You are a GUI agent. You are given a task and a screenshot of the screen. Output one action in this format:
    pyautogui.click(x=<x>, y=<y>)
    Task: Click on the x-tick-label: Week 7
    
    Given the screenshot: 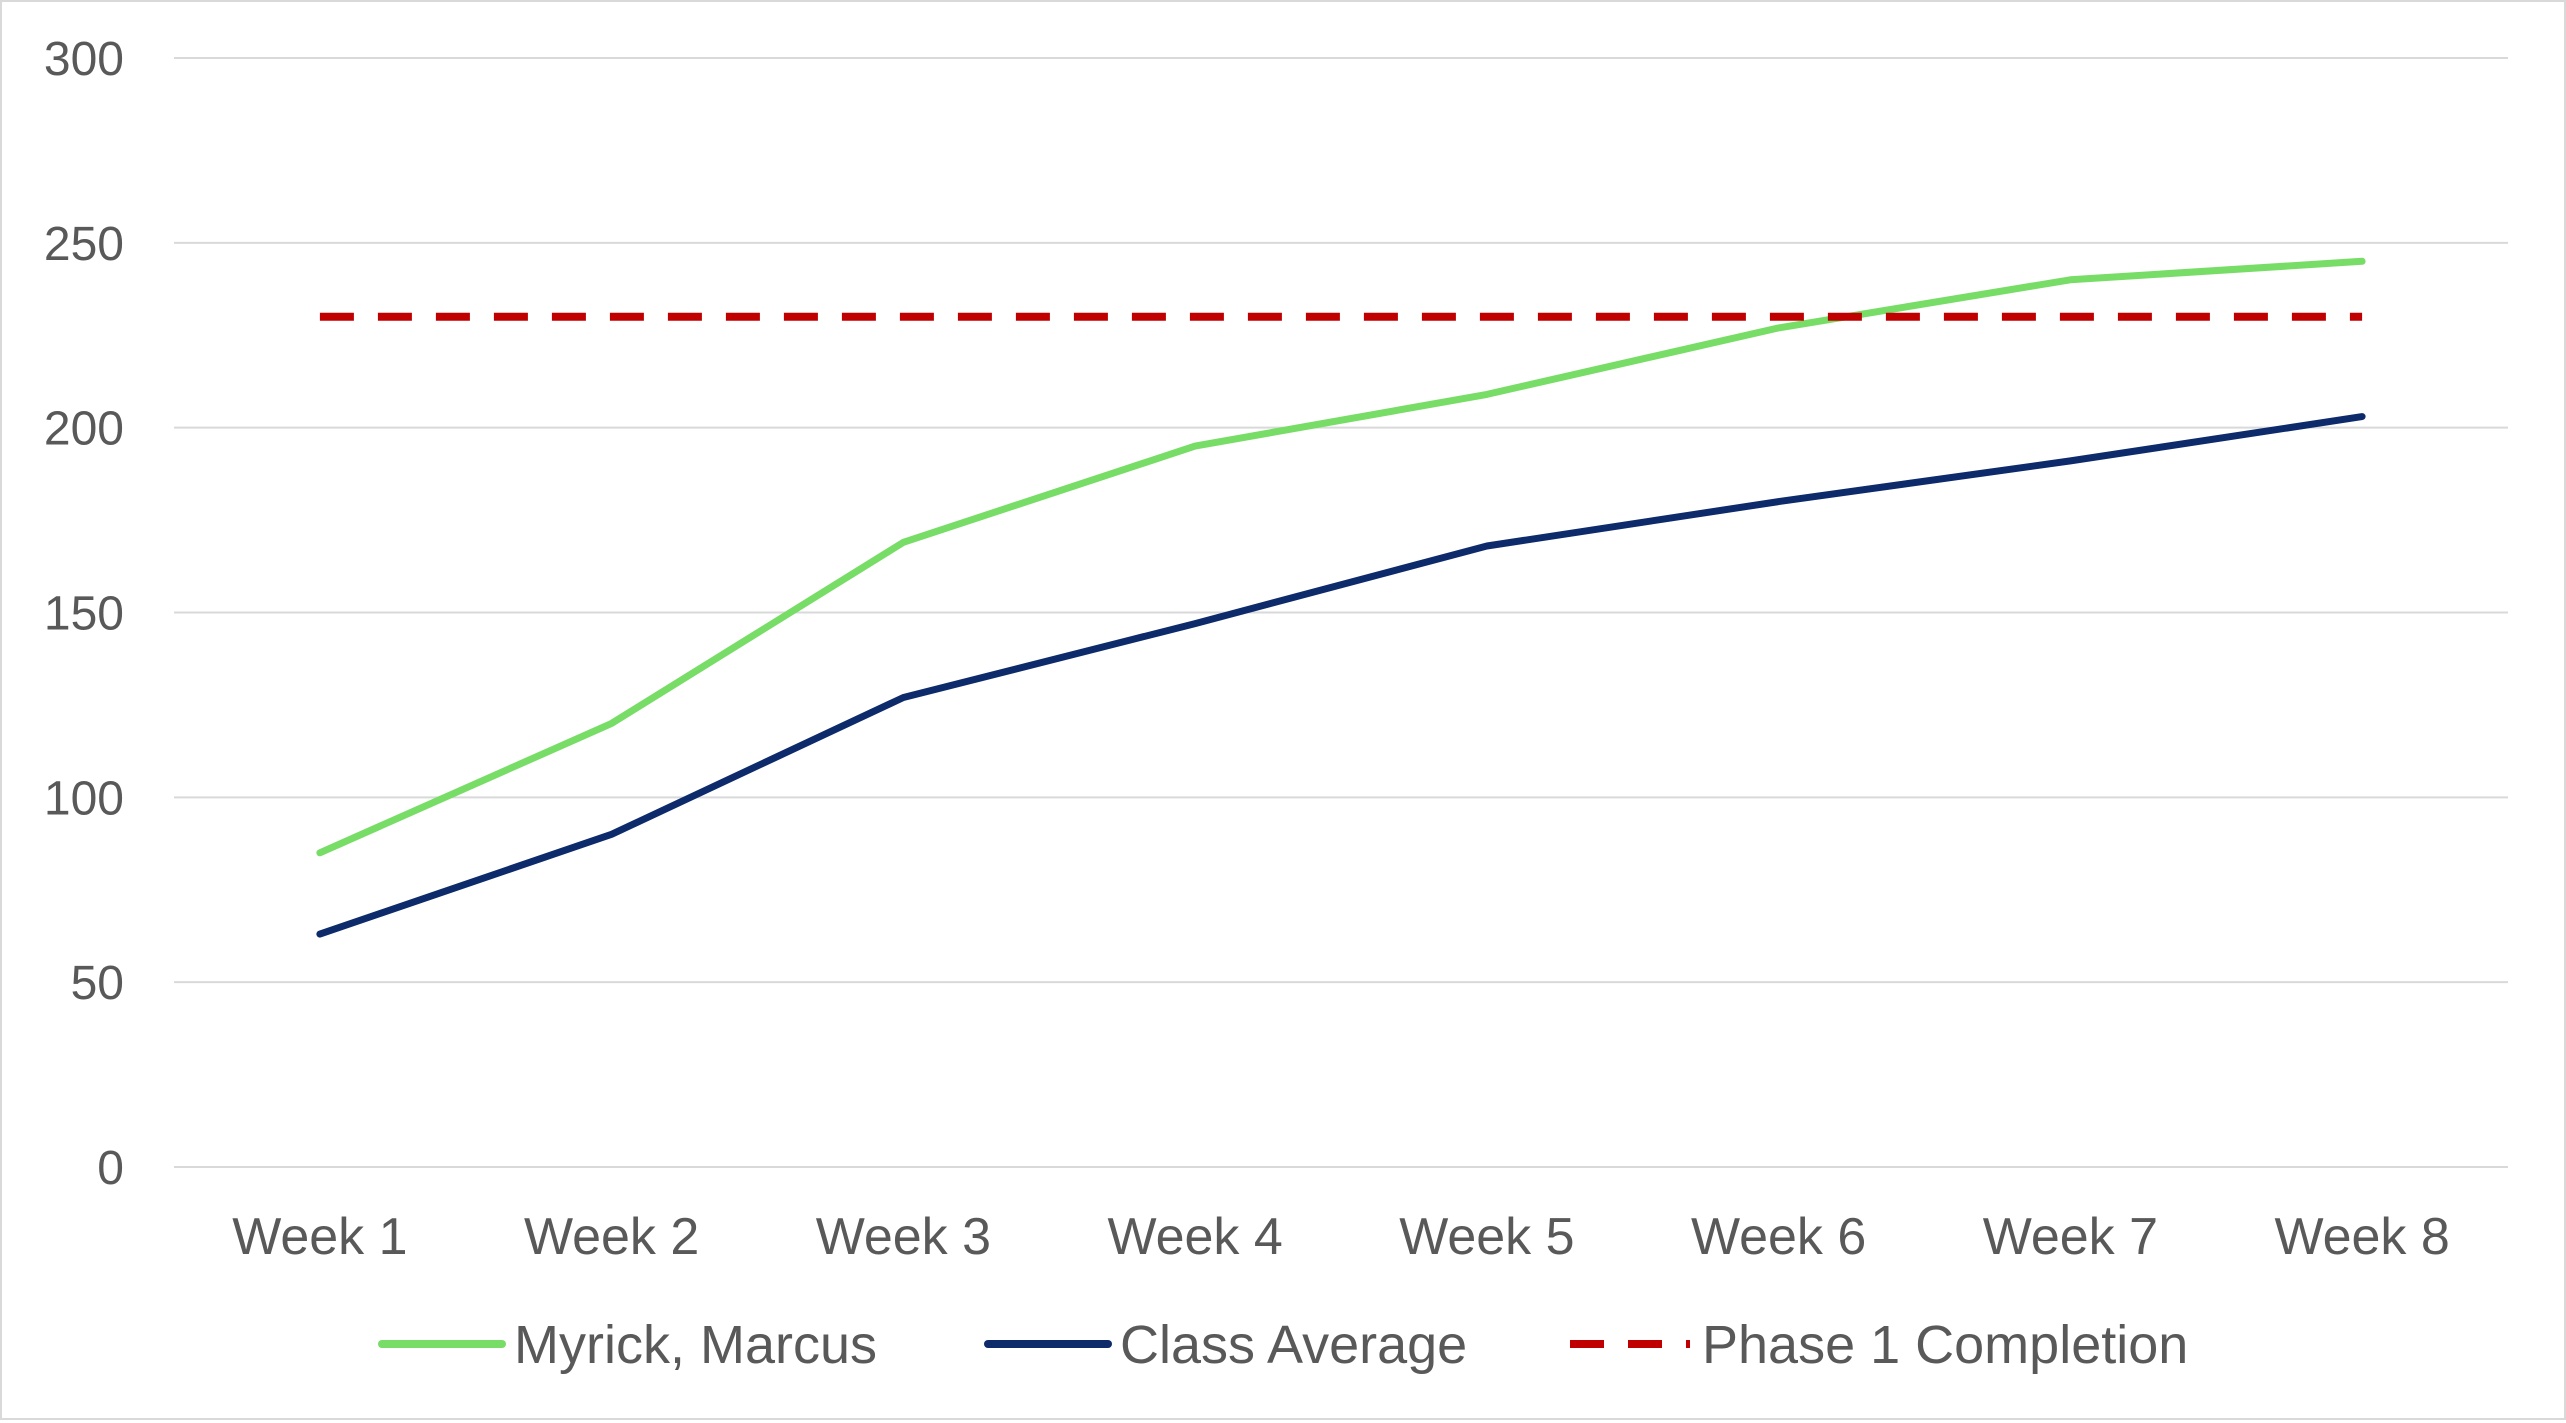 What is the action you would take?
    pyautogui.click(x=2070, y=1237)
    